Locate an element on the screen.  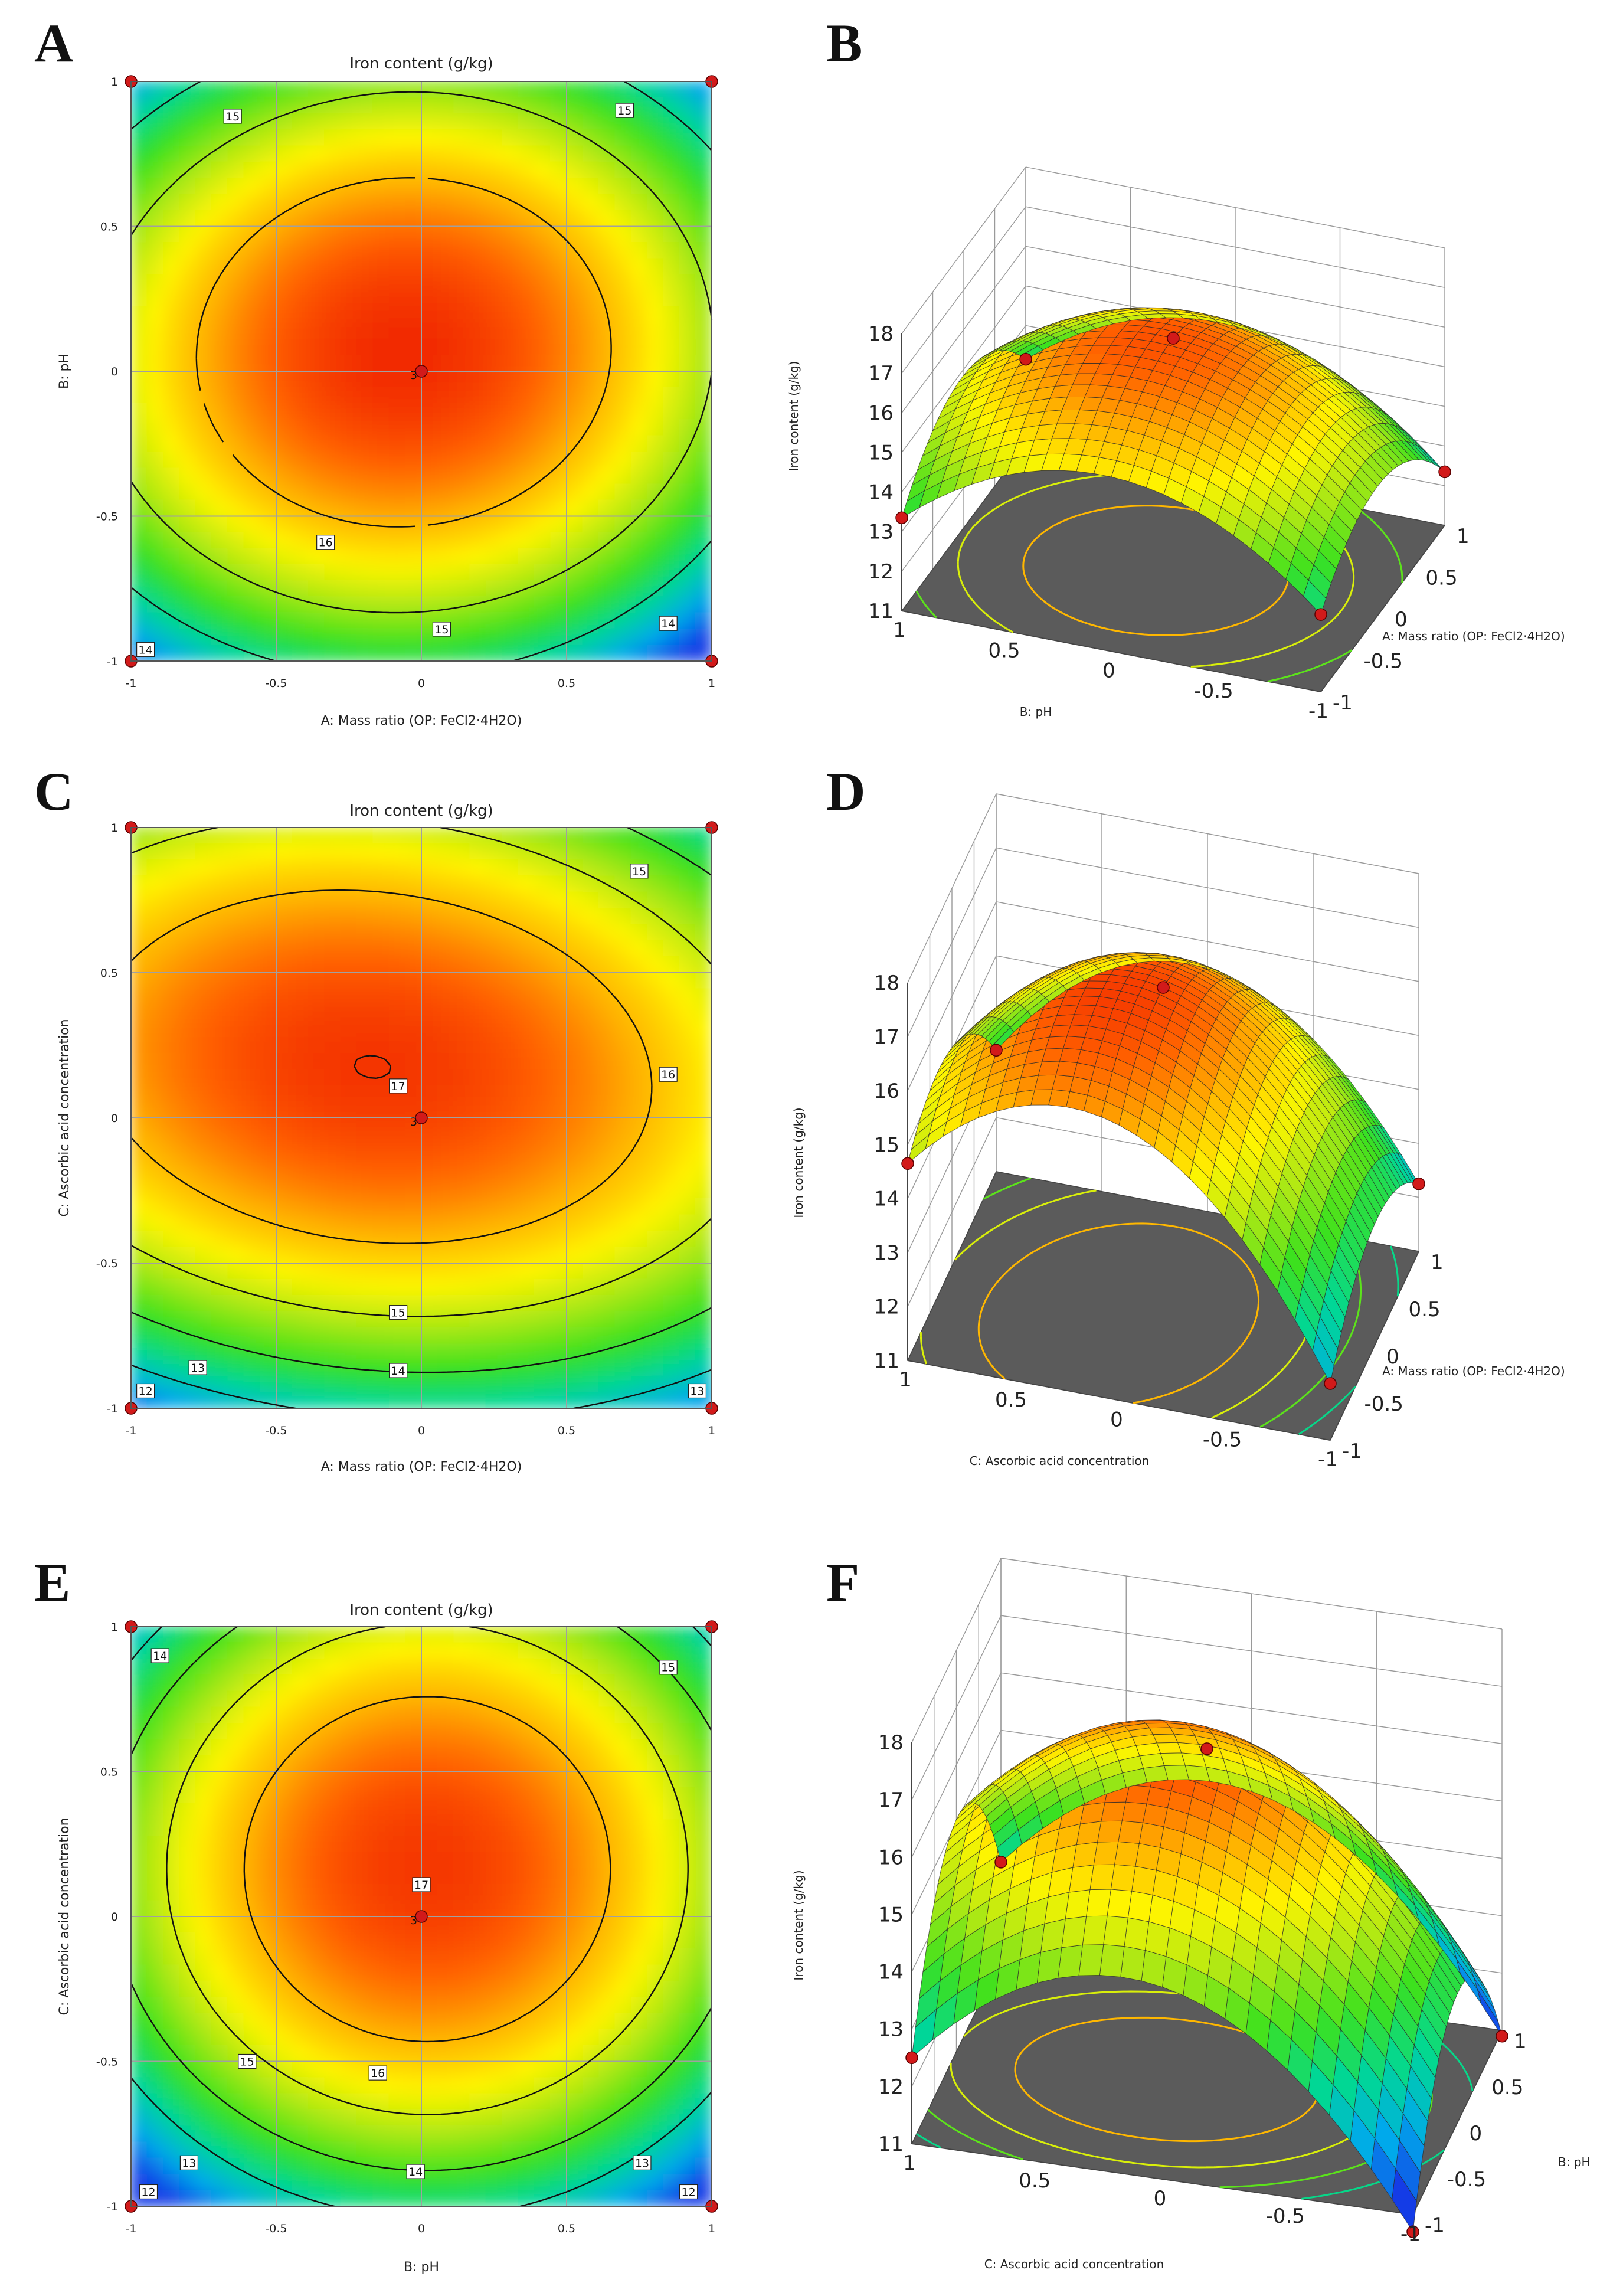
y-ticks-b: 10.50-0.5-1 is located at coordinates (1110, 671).